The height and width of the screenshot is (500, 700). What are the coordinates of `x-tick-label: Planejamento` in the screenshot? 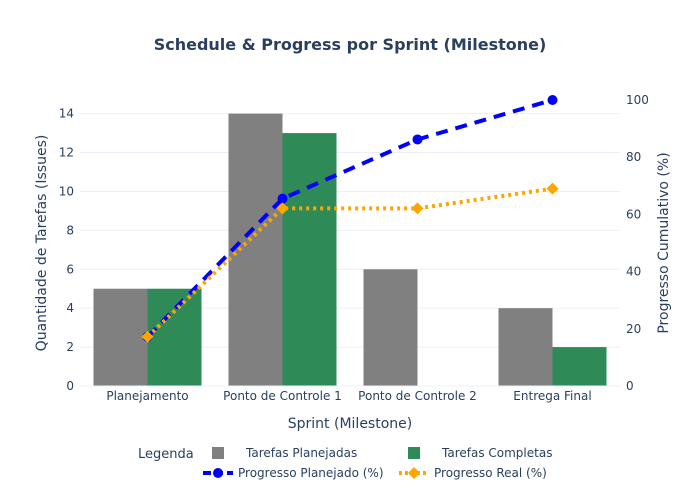 It's located at (147, 396).